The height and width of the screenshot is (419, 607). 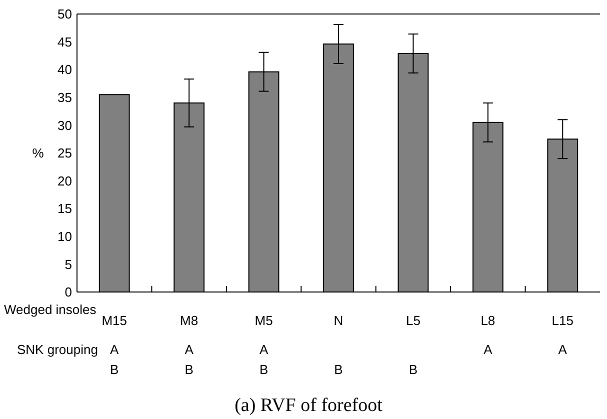 What do you see at coordinates (65, 70) in the screenshot?
I see `y-tick-label: 40` at bounding box center [65, 70].